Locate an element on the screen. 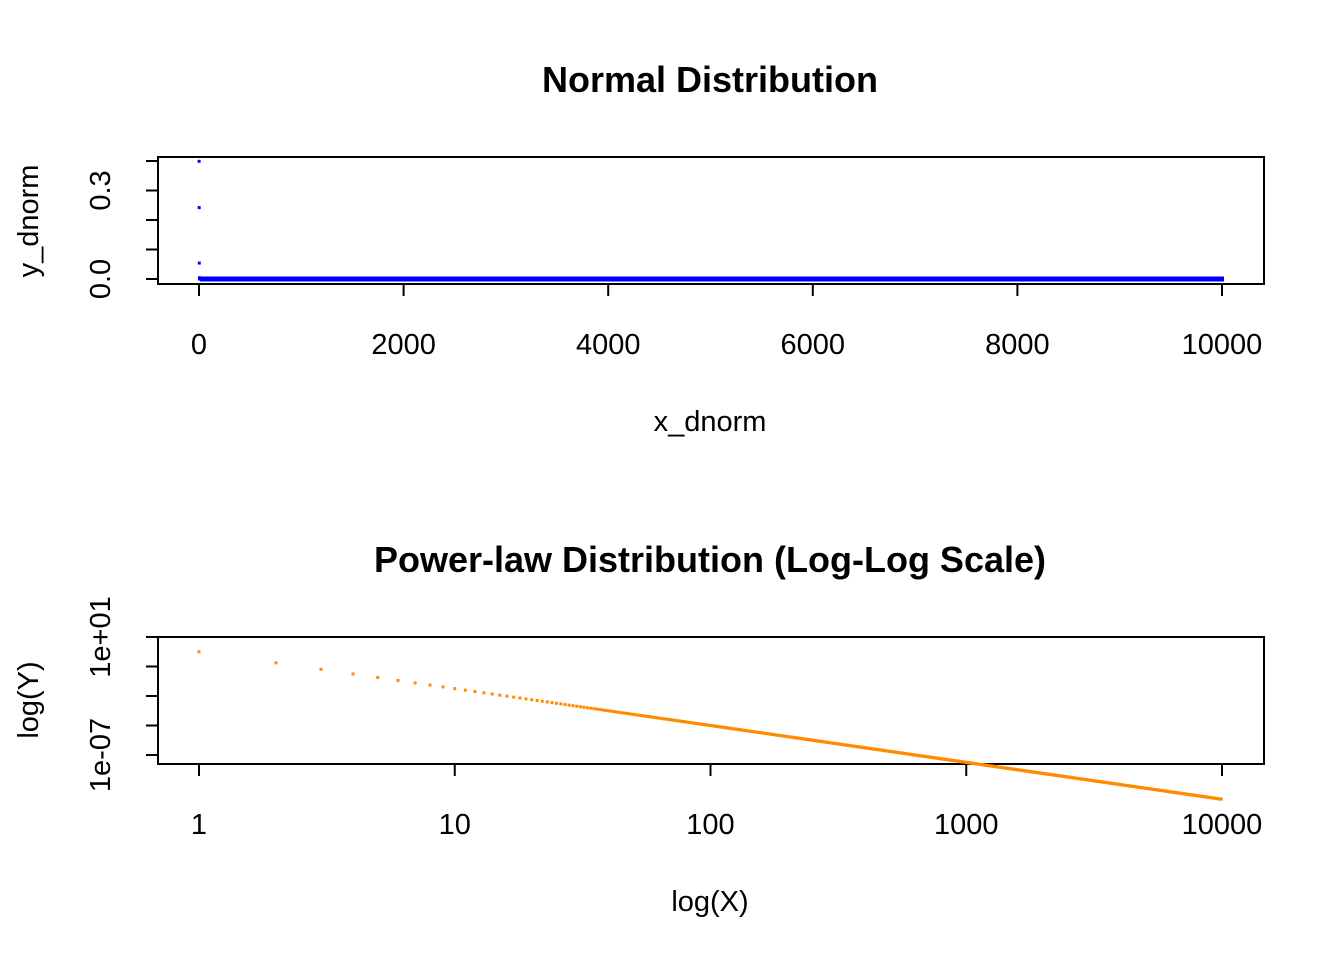  power-law-x-tick-label: 100 is located at coordinates (710, 825).